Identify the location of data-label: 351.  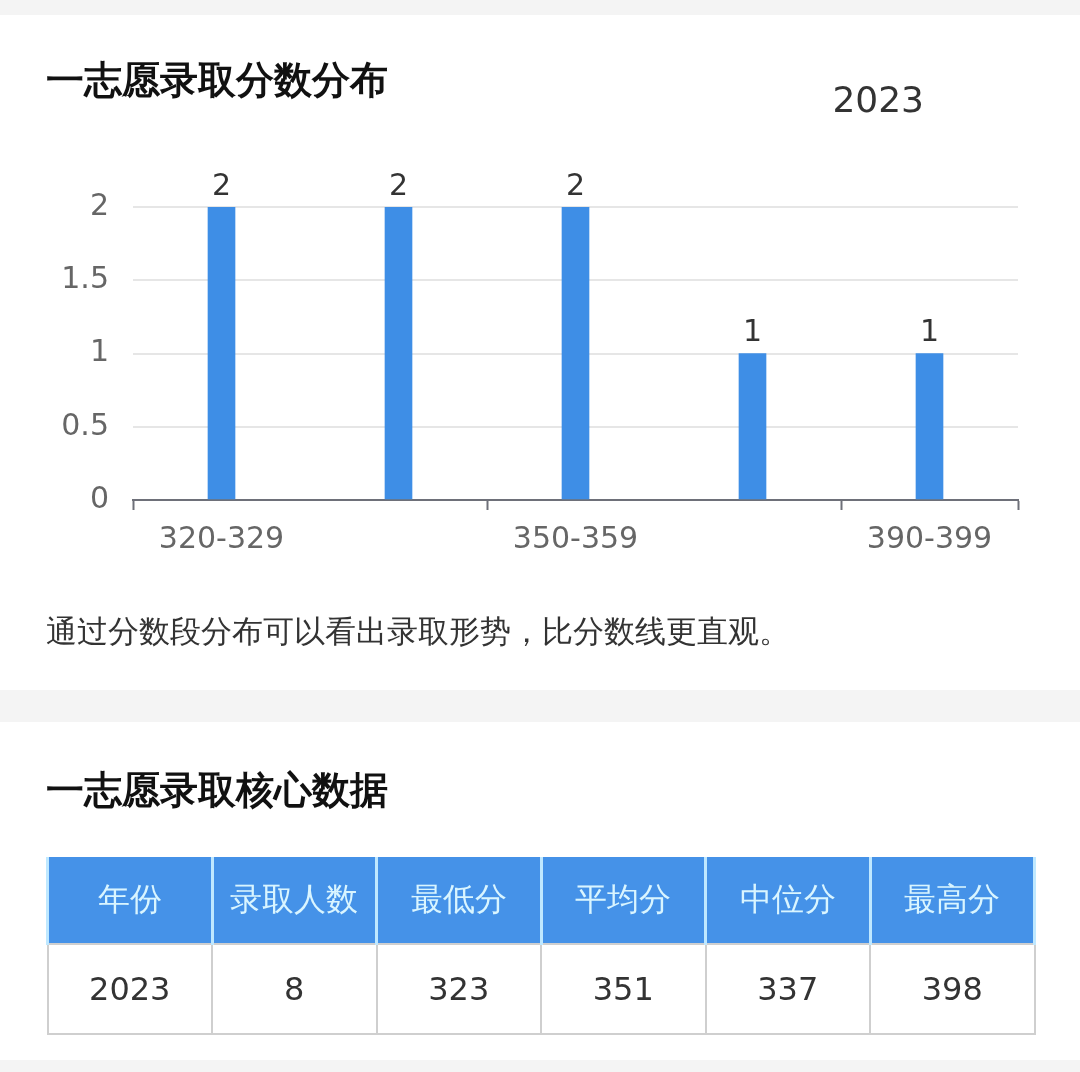
(623, 989).